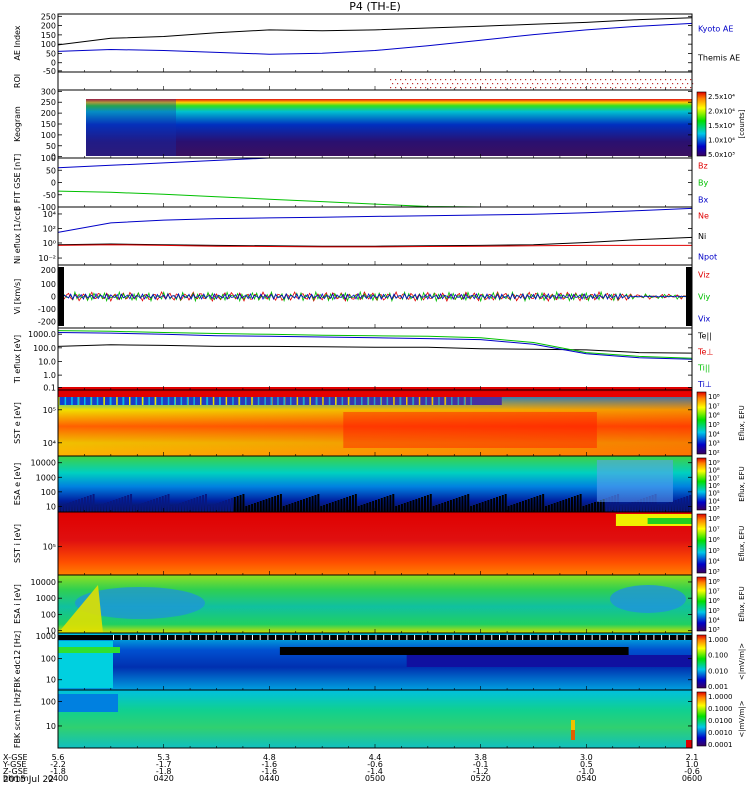  What do you see at coordinates (718, 58) in the screenshot?
I see `legend-entry: Themis AE` at bounding box center [718, 58].